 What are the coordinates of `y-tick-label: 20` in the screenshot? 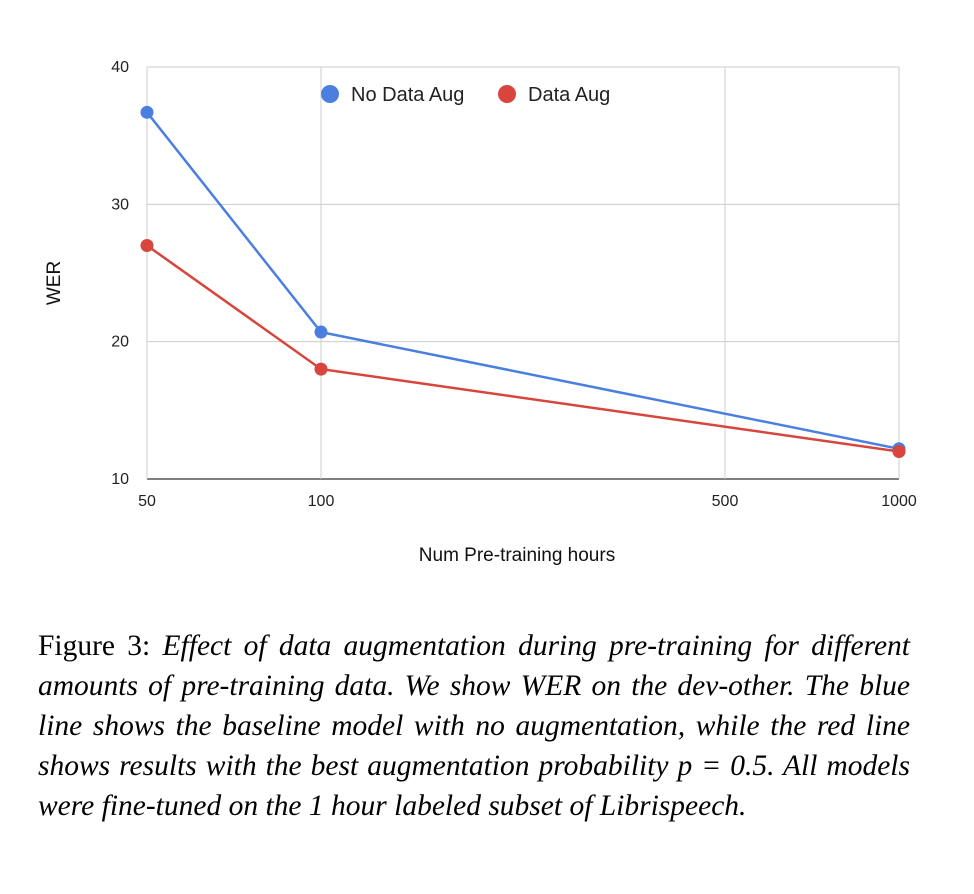 It's located at (120, 342).